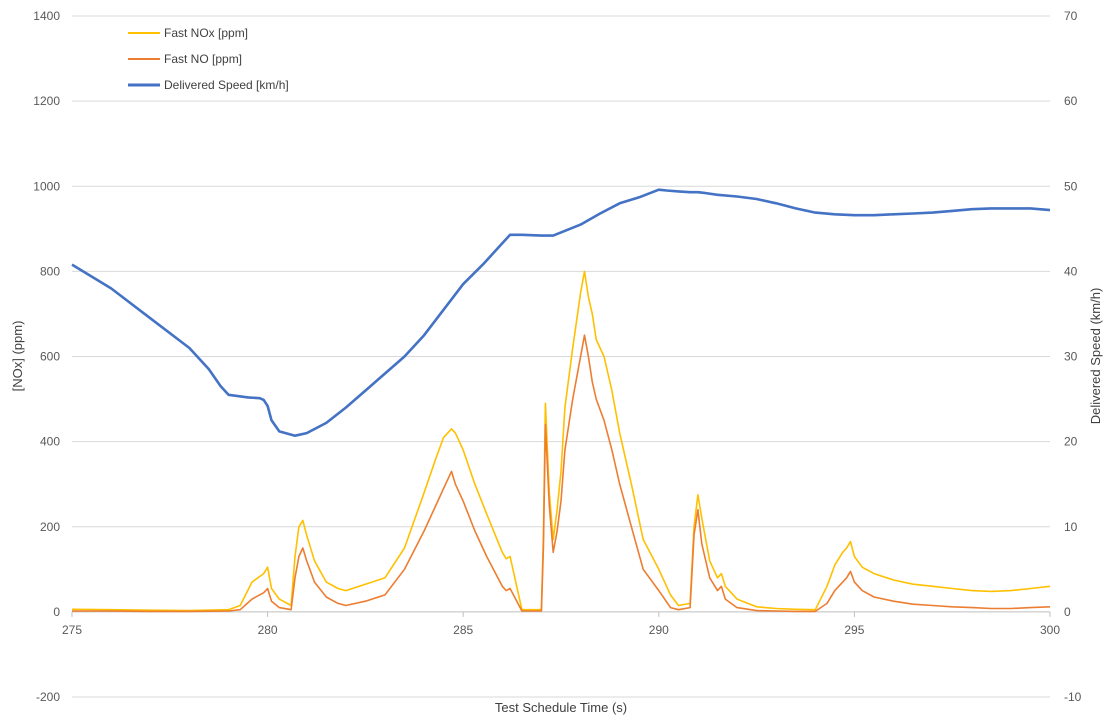 This screenshot has width=1108, height=720. I want to click on y-tick-label: 800, so click(50, 271).